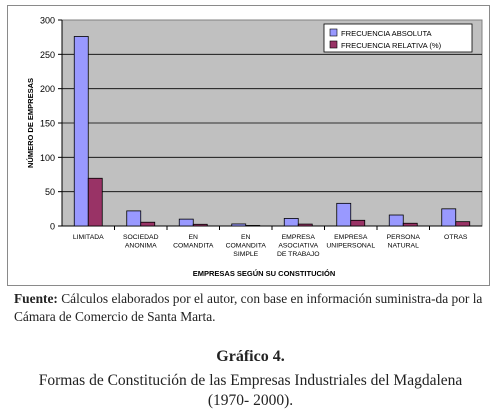 The width and height of the screenshot is (501, 416). Describe the element at coordinates (47, 21) in the screenshot. I see `y-tick-label: 300` at that location.